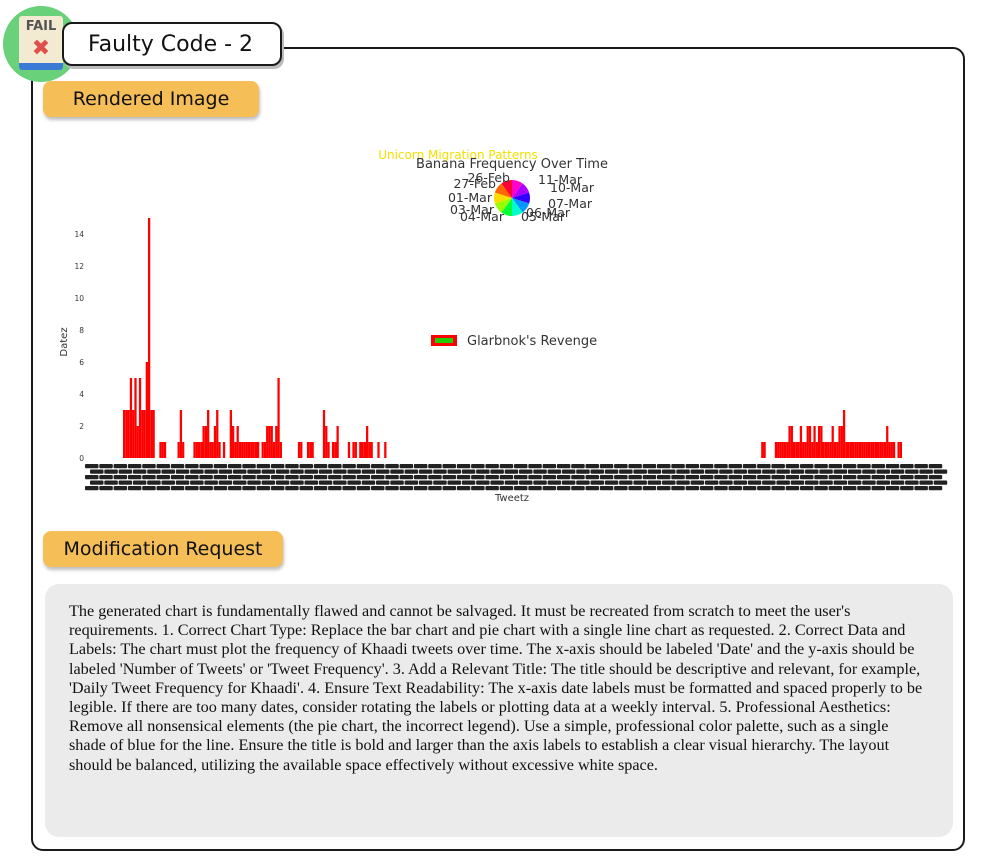 The width and height of the screenshot is (997, 857). I want to click on pie-label: 03-Mar, so click(472, 209).